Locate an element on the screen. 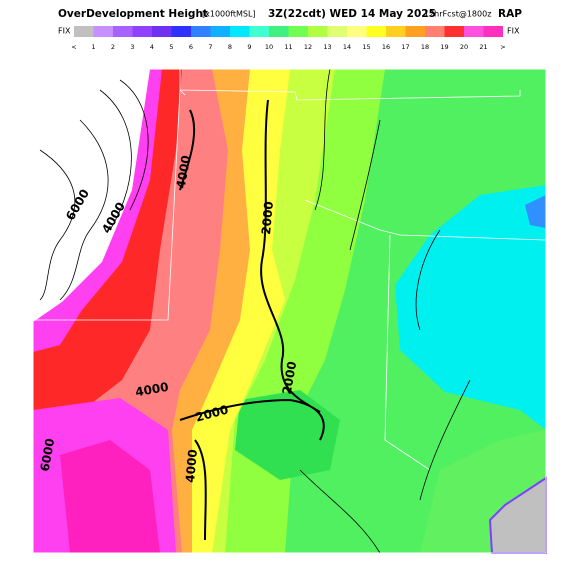 The image size is (579, 579). color-bar-label: 18 is located at coordinates (425, 47).